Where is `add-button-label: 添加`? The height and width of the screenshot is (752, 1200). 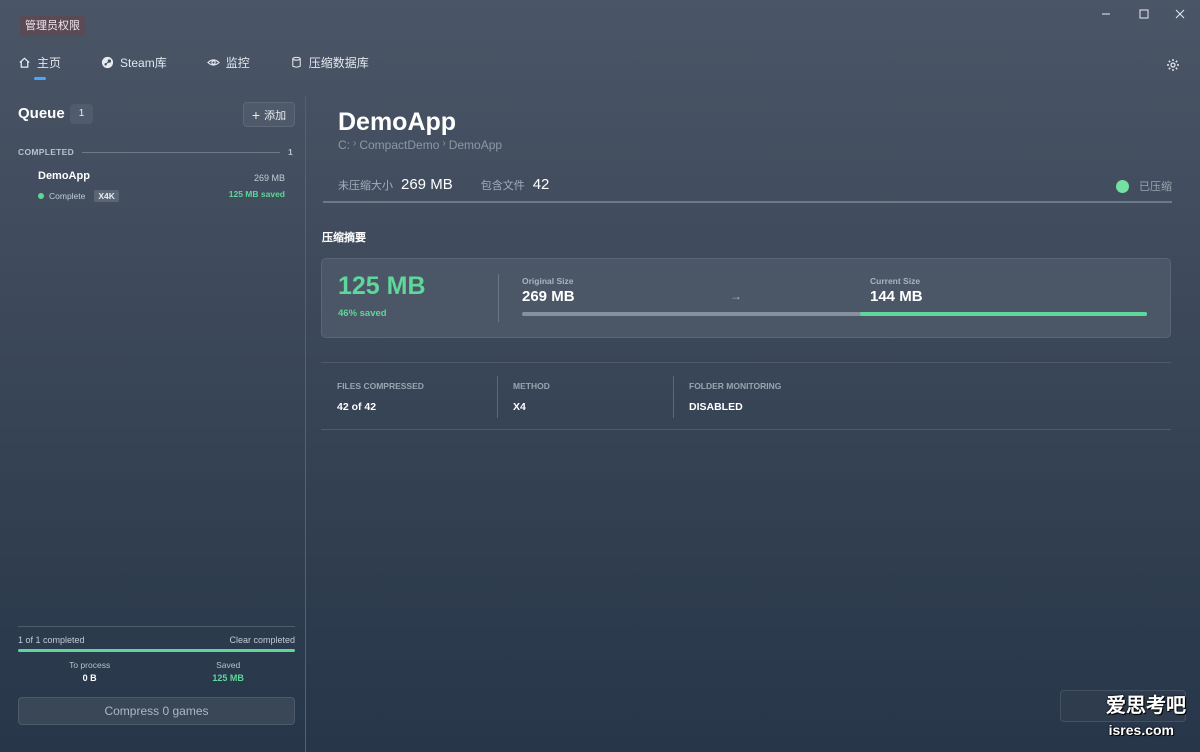 add-button-label: 添加 is located at coordinates (275, 115).